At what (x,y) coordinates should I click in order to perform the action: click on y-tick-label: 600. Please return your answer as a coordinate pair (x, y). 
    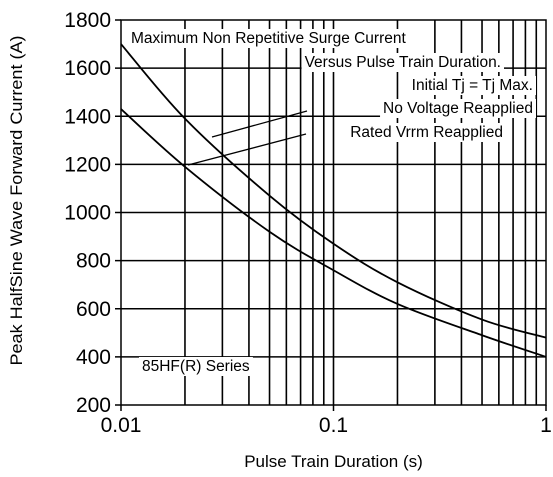
    Looking at the image, I should click on (93, 309).